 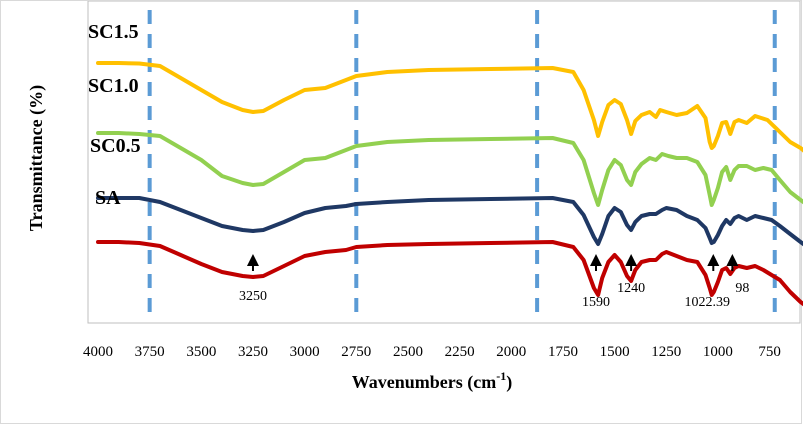 I want to click on peak-annotations: 3250 1590 1240 1022.39 98, so click(x=494, y=282).